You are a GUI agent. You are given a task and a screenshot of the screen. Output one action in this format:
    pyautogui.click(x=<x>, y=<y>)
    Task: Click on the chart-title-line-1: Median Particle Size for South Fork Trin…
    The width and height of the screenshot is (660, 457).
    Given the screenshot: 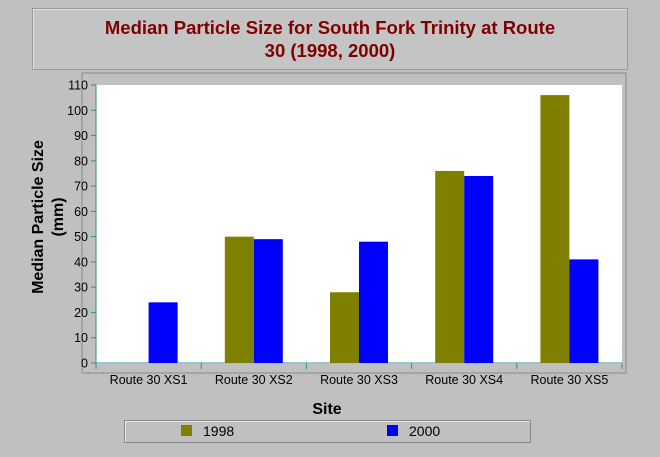 What is the action you would take?
    pyautogui.click(x=330, y=27)
    